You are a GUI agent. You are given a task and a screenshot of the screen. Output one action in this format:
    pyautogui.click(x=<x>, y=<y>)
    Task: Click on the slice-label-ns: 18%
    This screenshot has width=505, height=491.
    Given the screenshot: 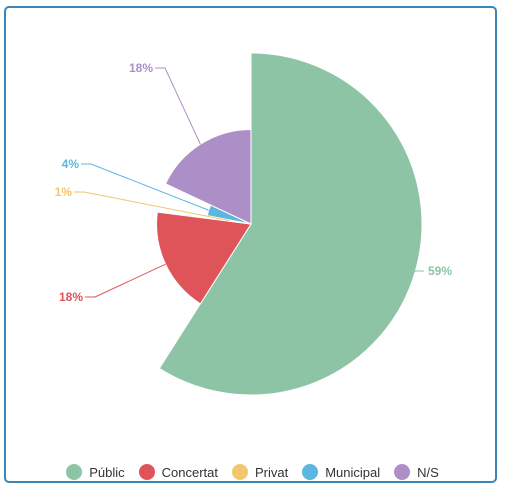 What is the action you would take?
    pyautogui.click(x=141, y=68)
    